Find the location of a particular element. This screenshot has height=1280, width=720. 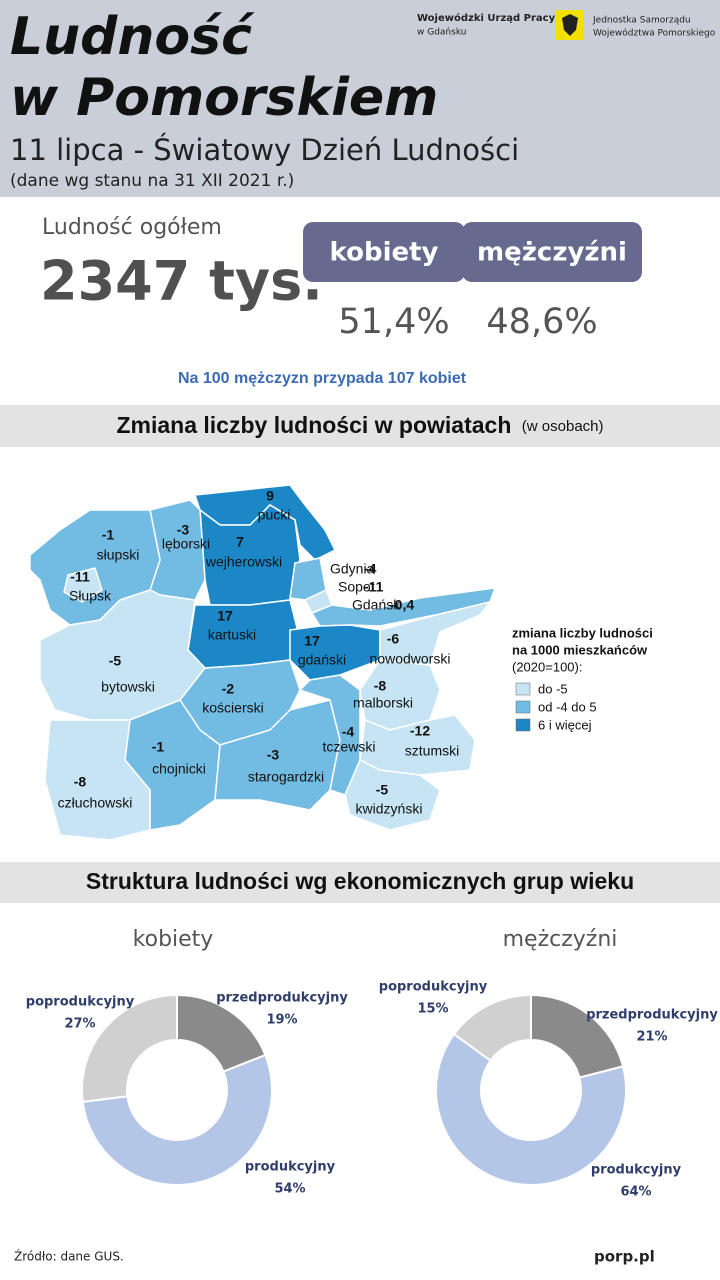

district-name: malborski is located at coordinates (383, 703).